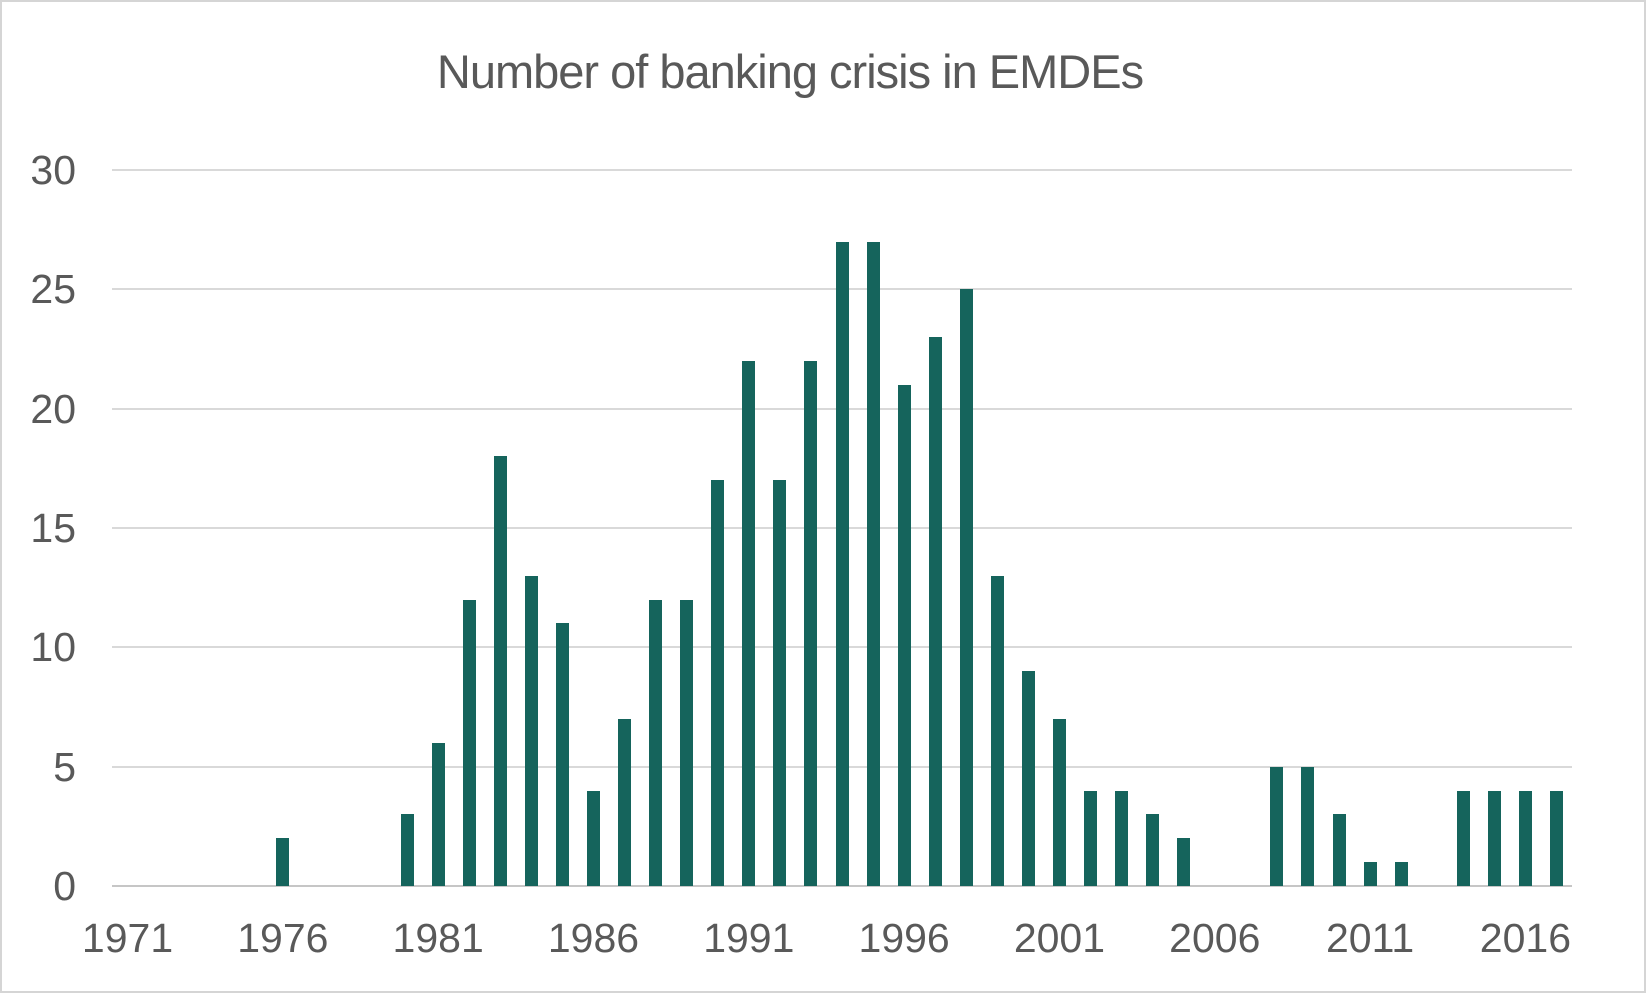 The height and width of the screenshot is (993, 1646). Describe the element at coordinates (531, 730) in the screenshot. I see `bar-1984` at that location.